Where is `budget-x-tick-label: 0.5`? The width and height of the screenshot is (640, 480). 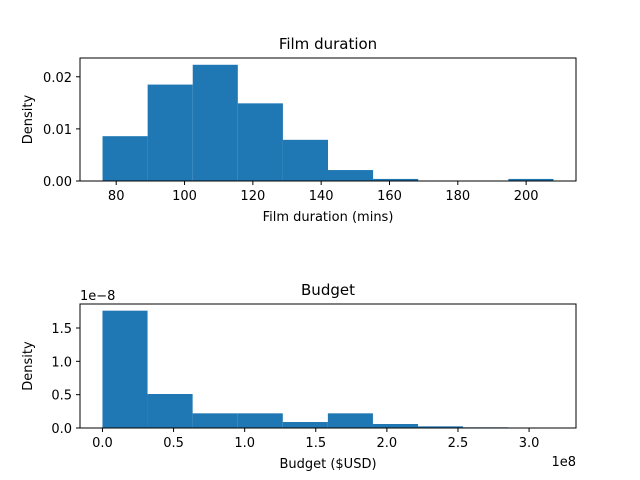 budget-x-tick-label: 0.5 is located at coordinates (173, 443).